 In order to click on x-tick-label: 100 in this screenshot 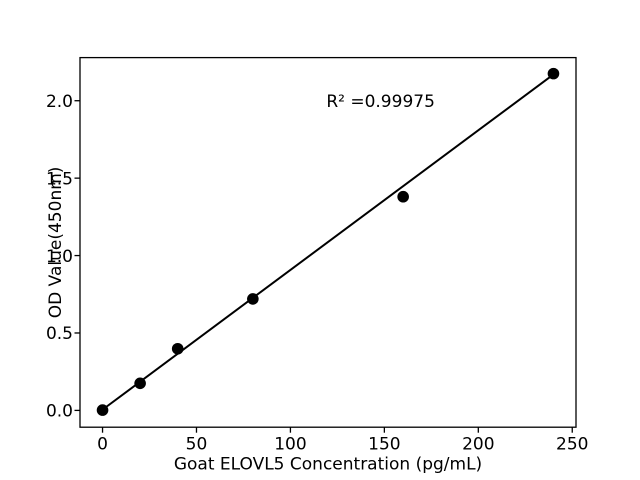, I will do `click(290, 445)`.